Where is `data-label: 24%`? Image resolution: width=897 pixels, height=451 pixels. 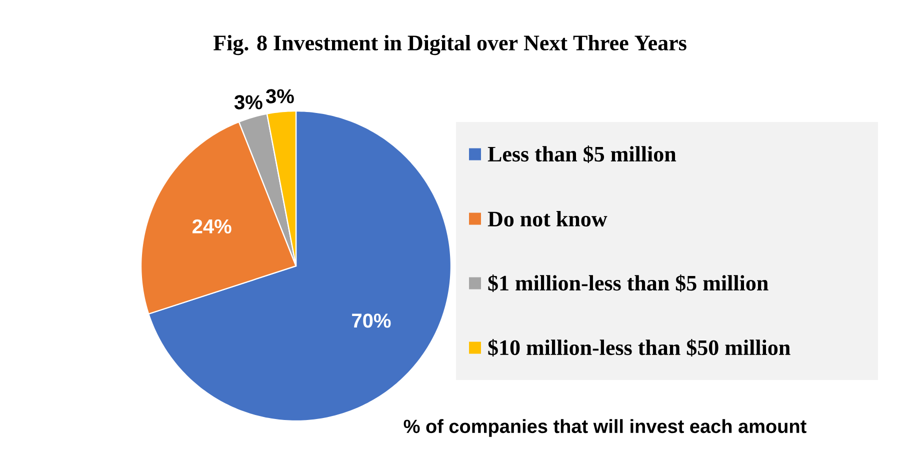
data-label: 24% is located at coordinates (212, 226).